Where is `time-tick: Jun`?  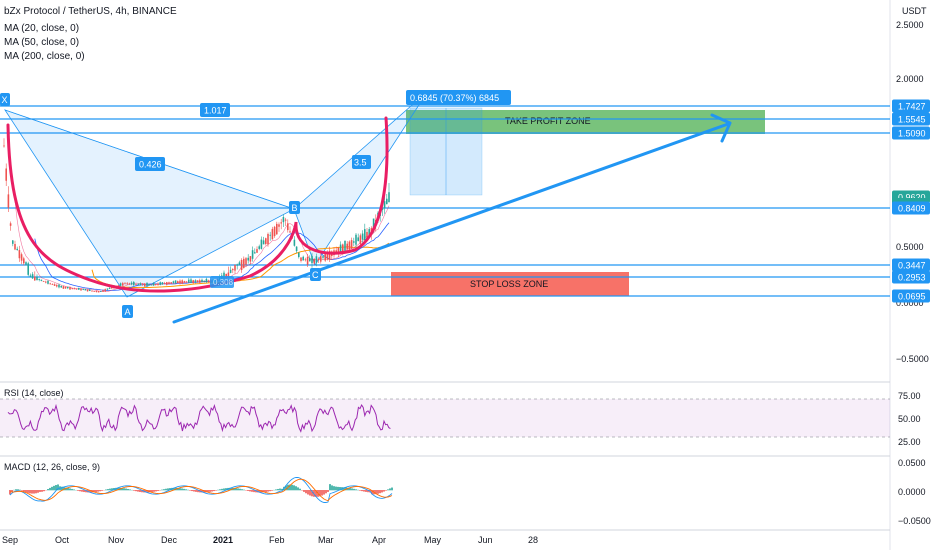 time-tick: Jun is located at coordinates (485, 540).